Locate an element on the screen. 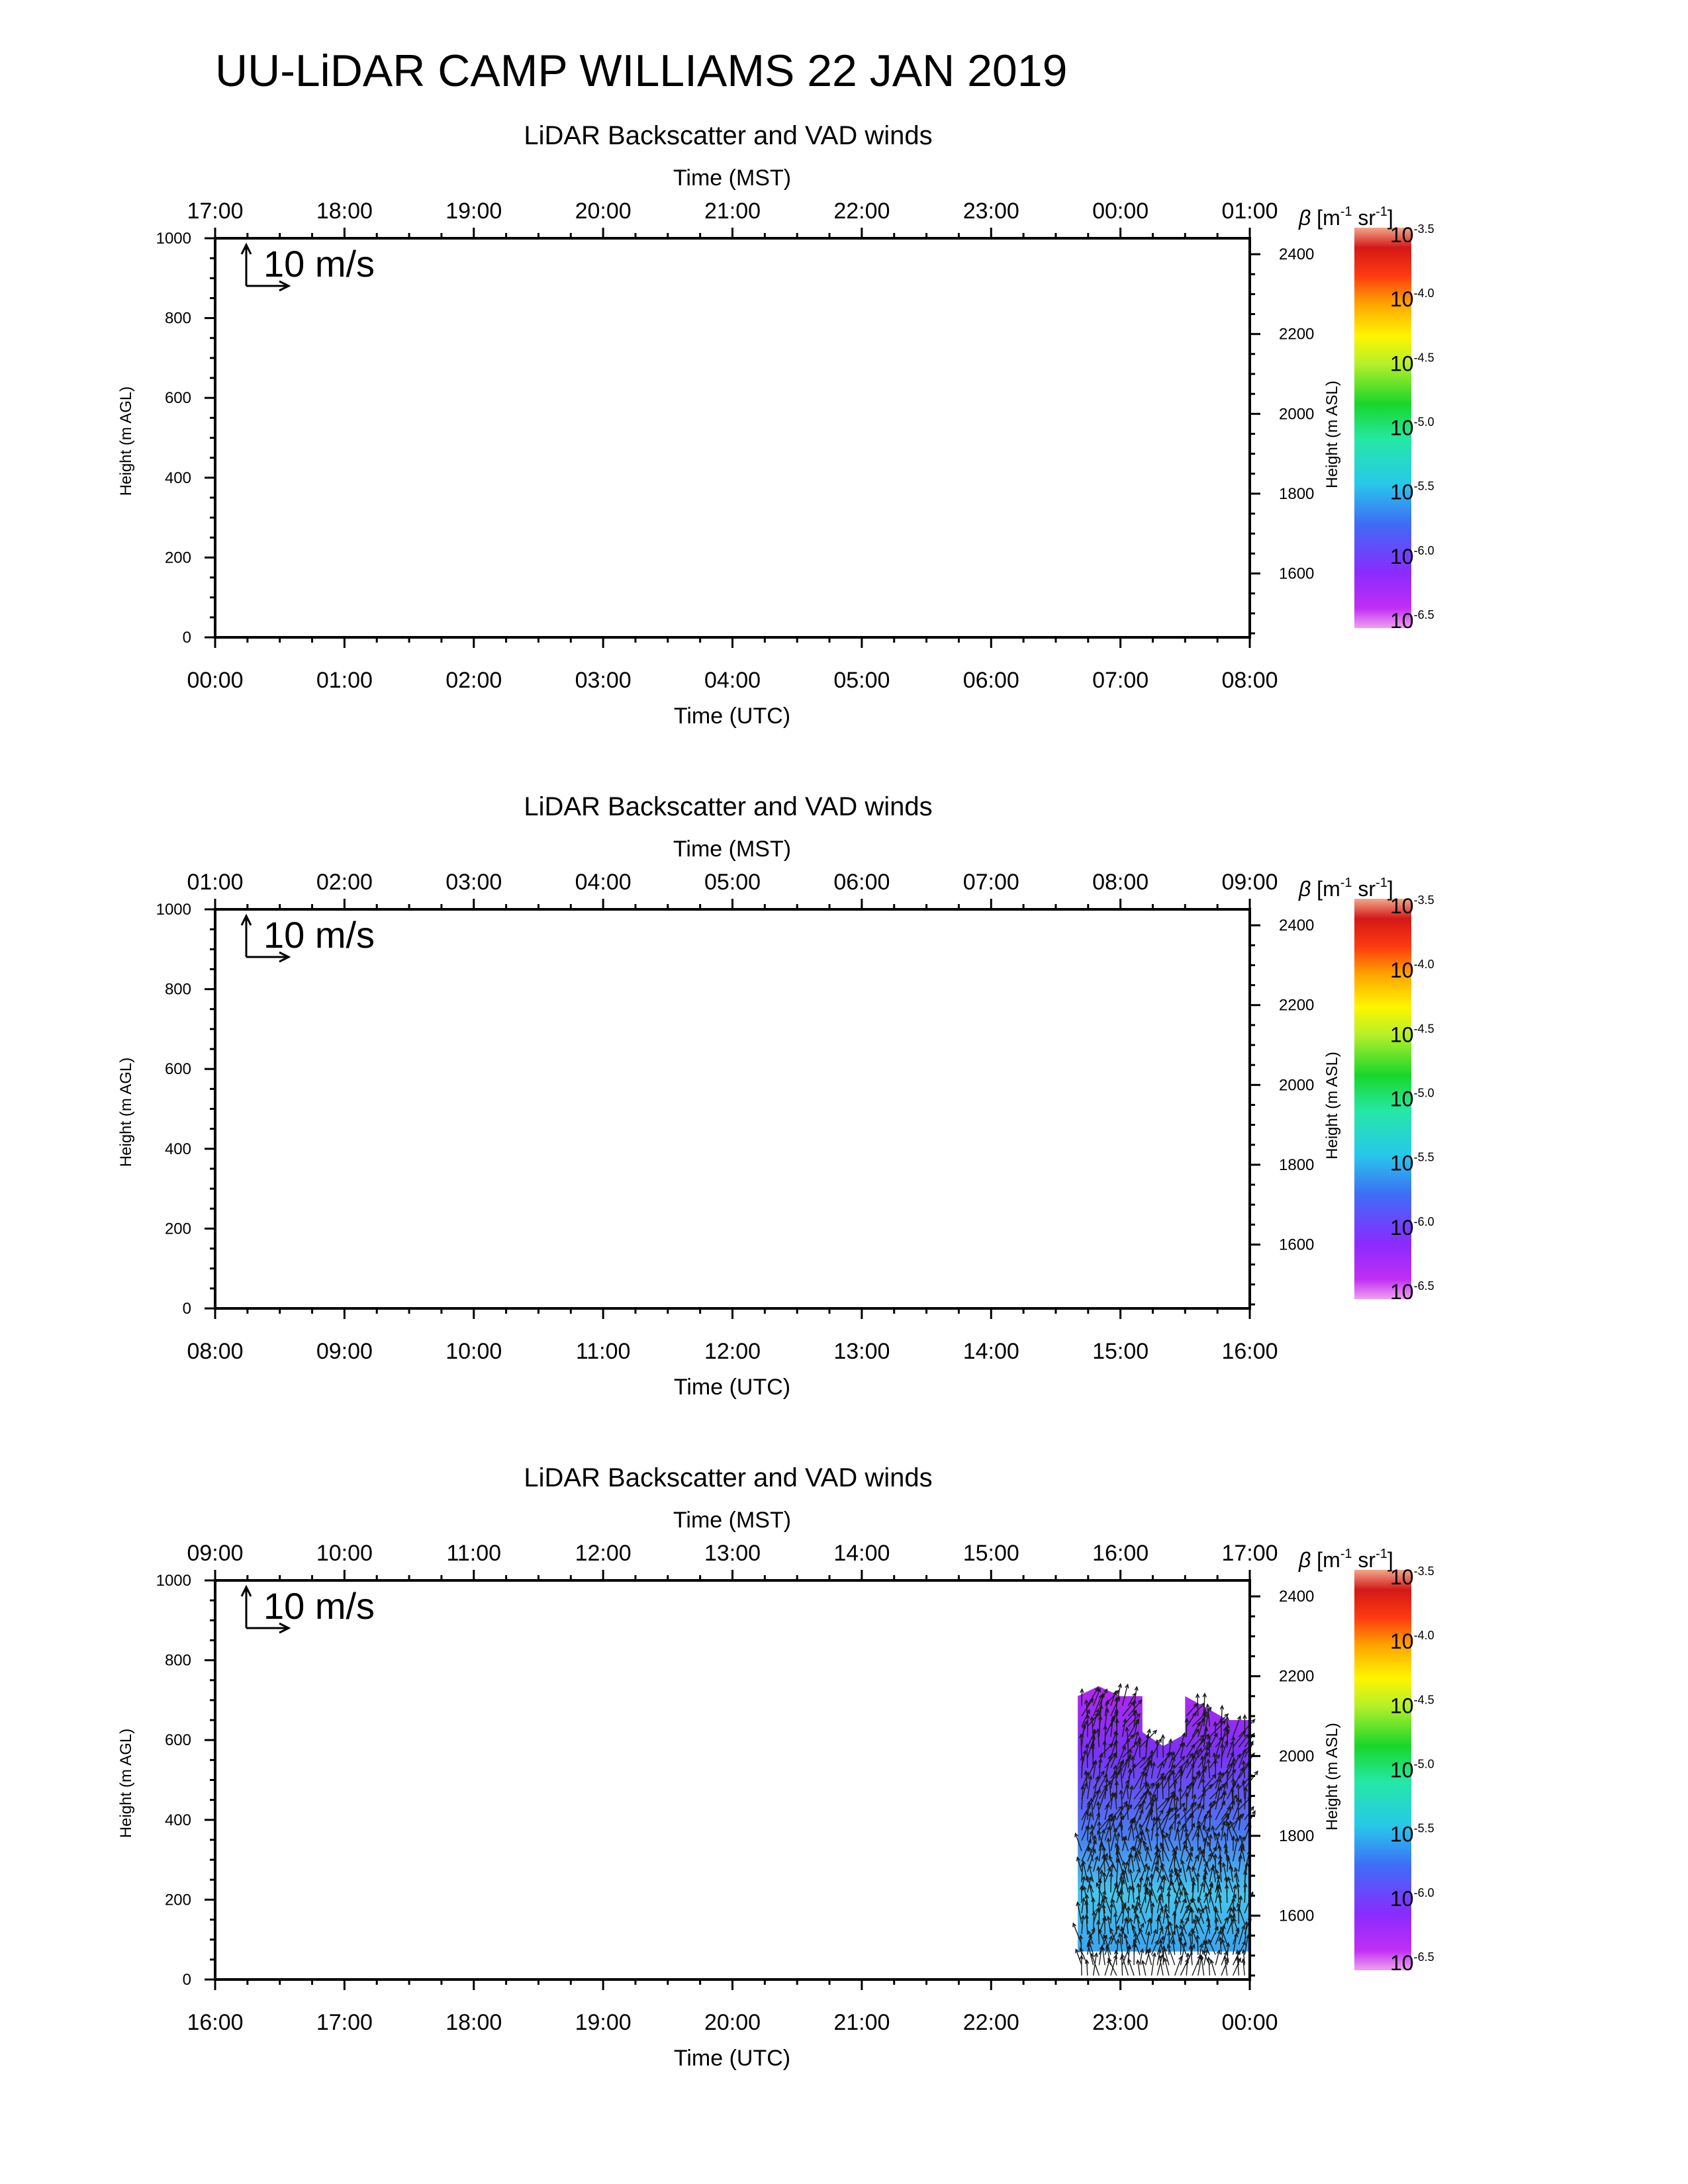 This screenshot has width=1688, height=2184. x-tick-label-bottom: 04:00 is located at coordinates (732, 680).